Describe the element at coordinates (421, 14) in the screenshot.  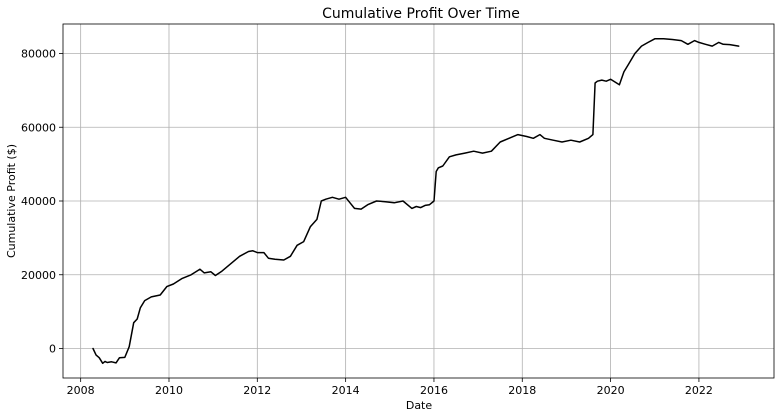
I see `chart-title: Cumulative Profit Over Time` at that location.